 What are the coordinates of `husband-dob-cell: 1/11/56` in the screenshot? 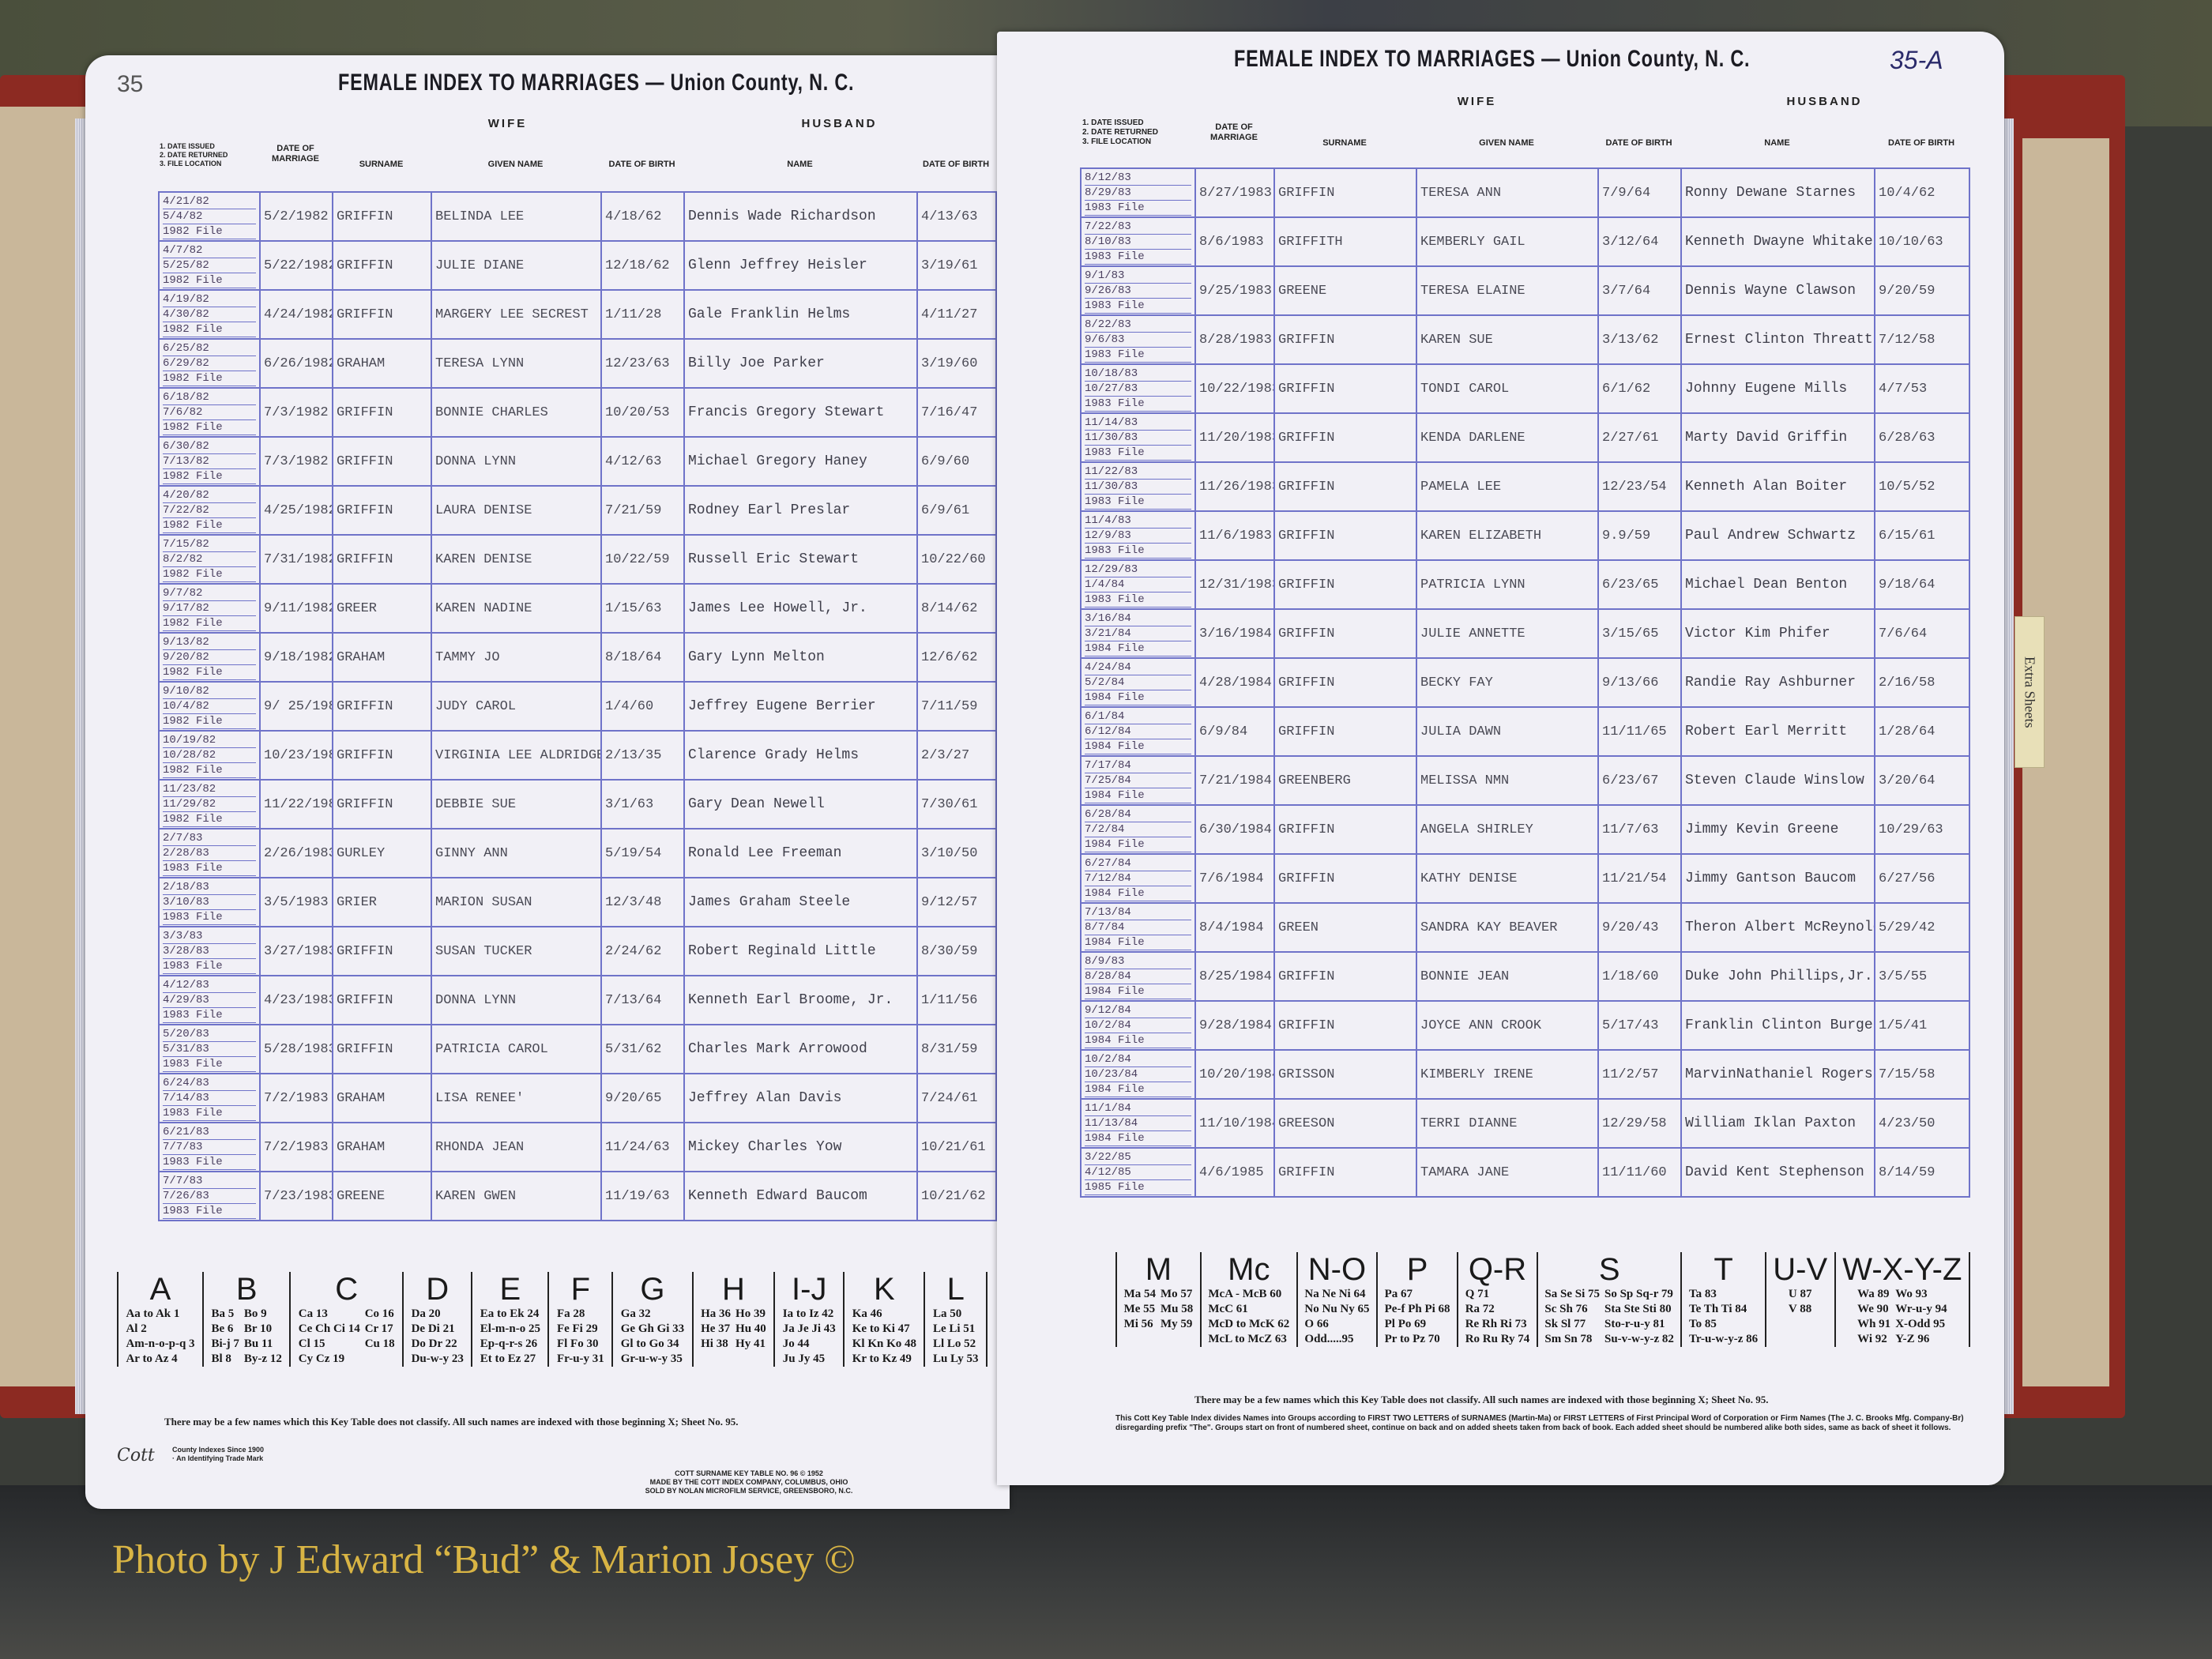 It's located at (956, 1000).